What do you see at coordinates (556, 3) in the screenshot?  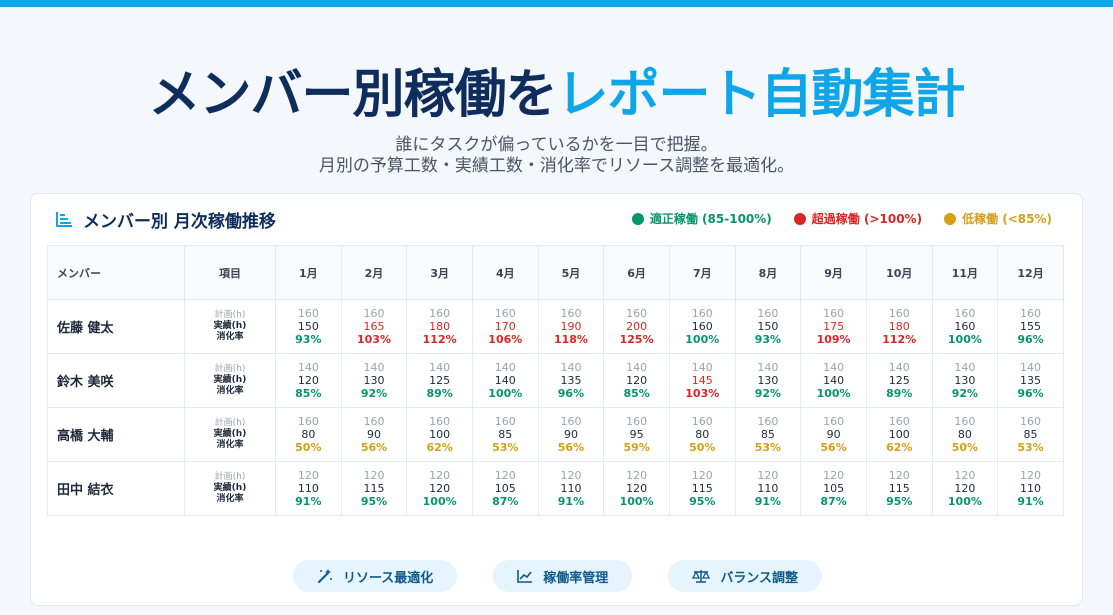 I see `top-accent-bar` at bounding box center [556, 3].